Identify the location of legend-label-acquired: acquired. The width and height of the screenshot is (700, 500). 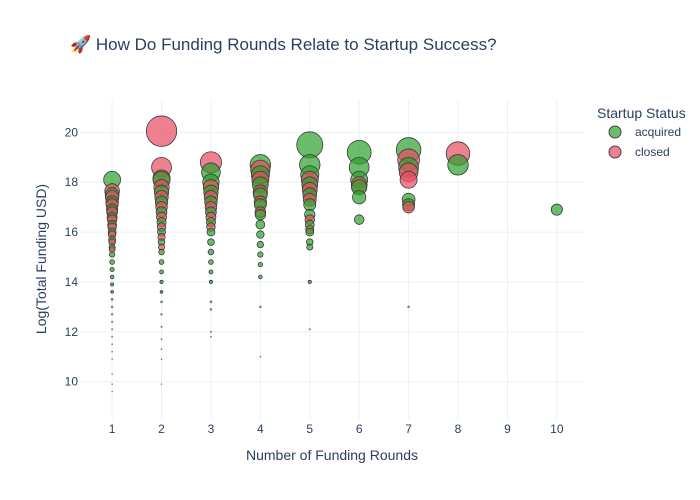
(658, 132).